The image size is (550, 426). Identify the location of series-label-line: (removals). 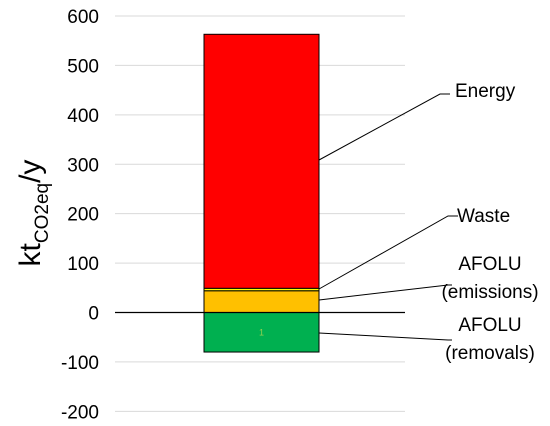
(490, 353).